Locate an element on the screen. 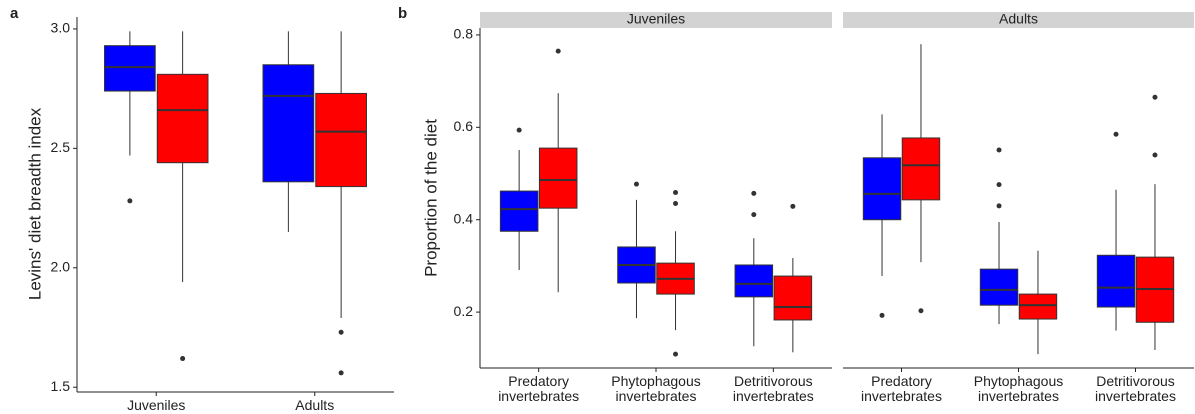 The image size is (1195, 414). y-tick-label: 0.6 is located at coordinates (464, 126).